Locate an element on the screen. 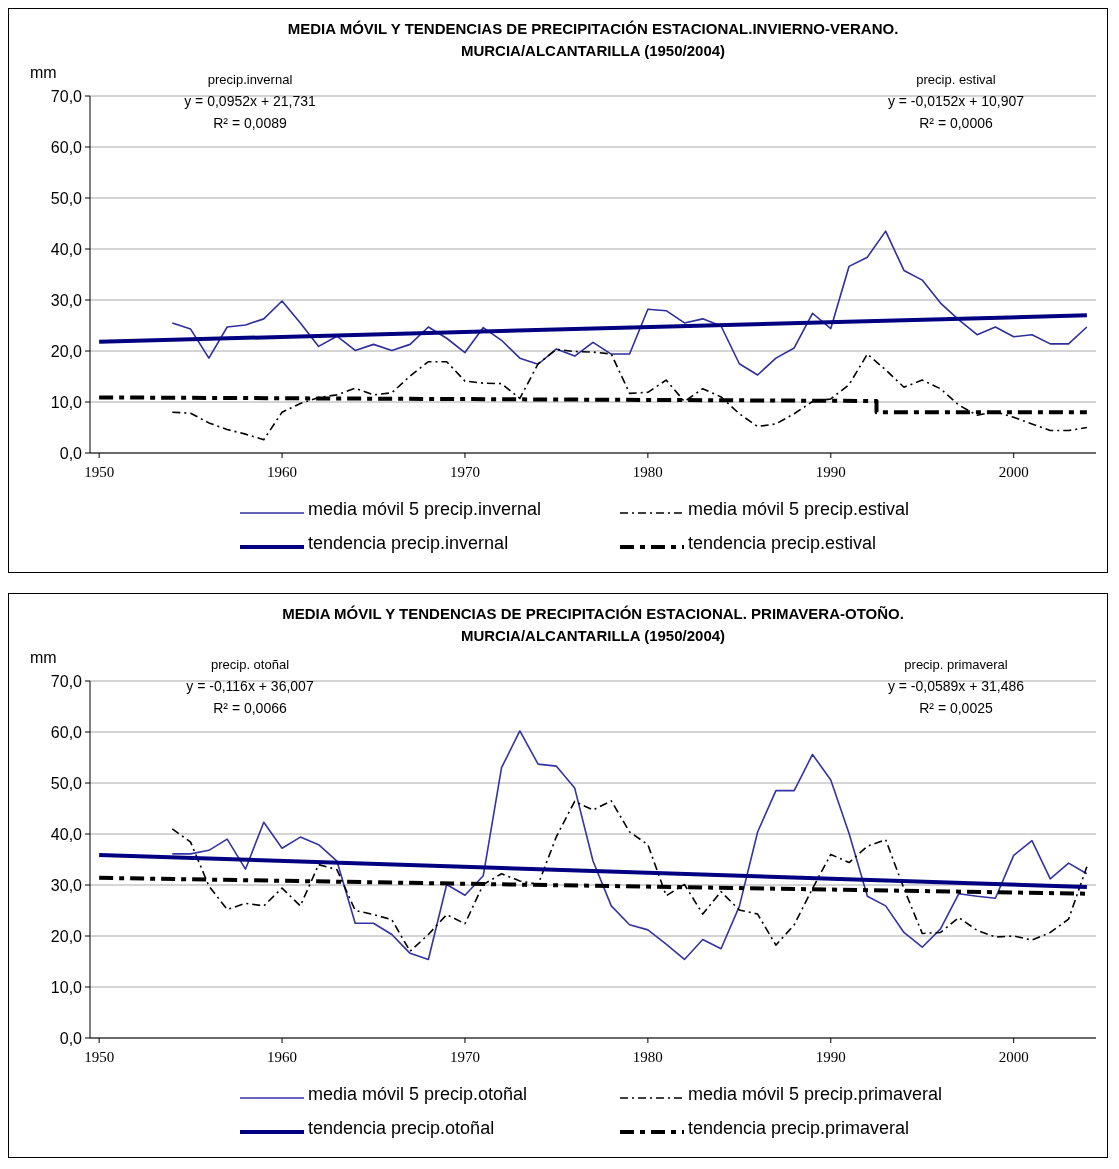  text: precip. primaveral is located at coordinates (956, 664).